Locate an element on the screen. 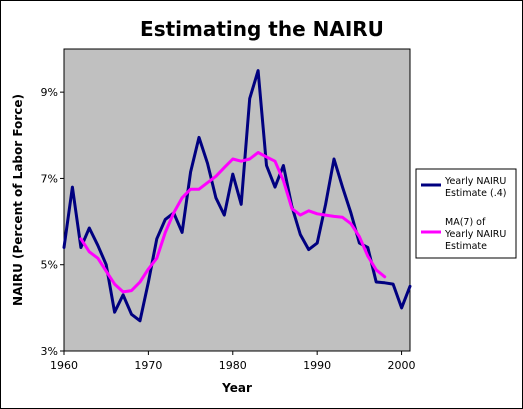  x-tick-label: 1960 is located at coordinates (64, 365).